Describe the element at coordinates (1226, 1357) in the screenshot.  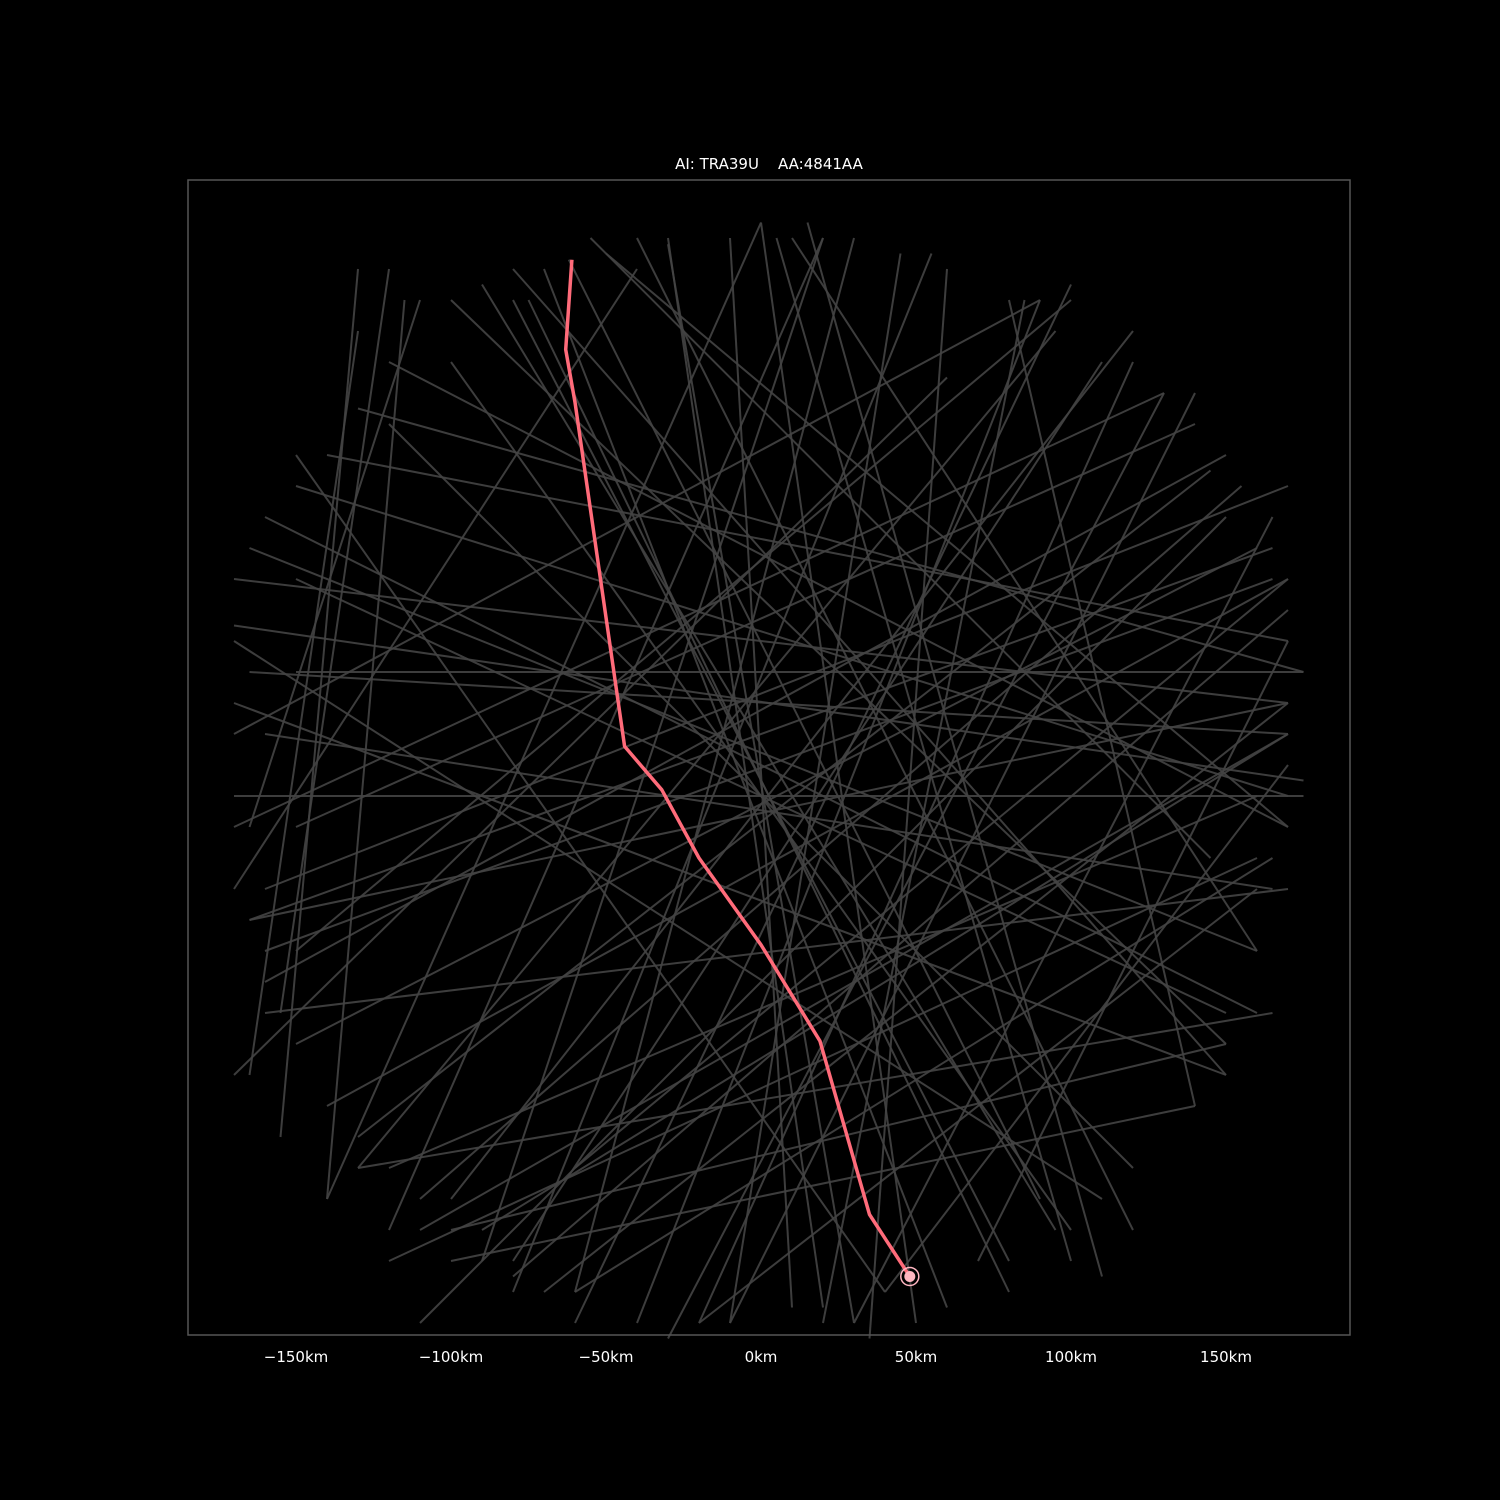
I see `x-tick-label: 150km` at that location.